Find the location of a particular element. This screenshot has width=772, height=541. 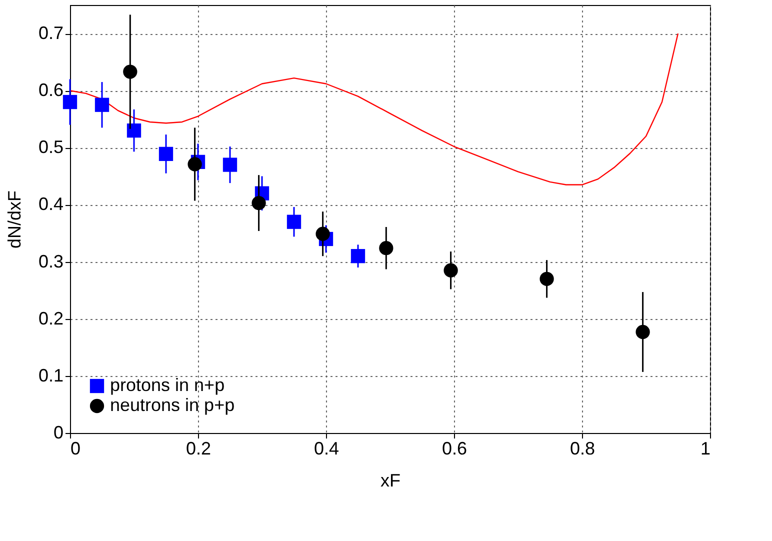

x-tick-label: 0.6 is located at coordinates (455, 448).